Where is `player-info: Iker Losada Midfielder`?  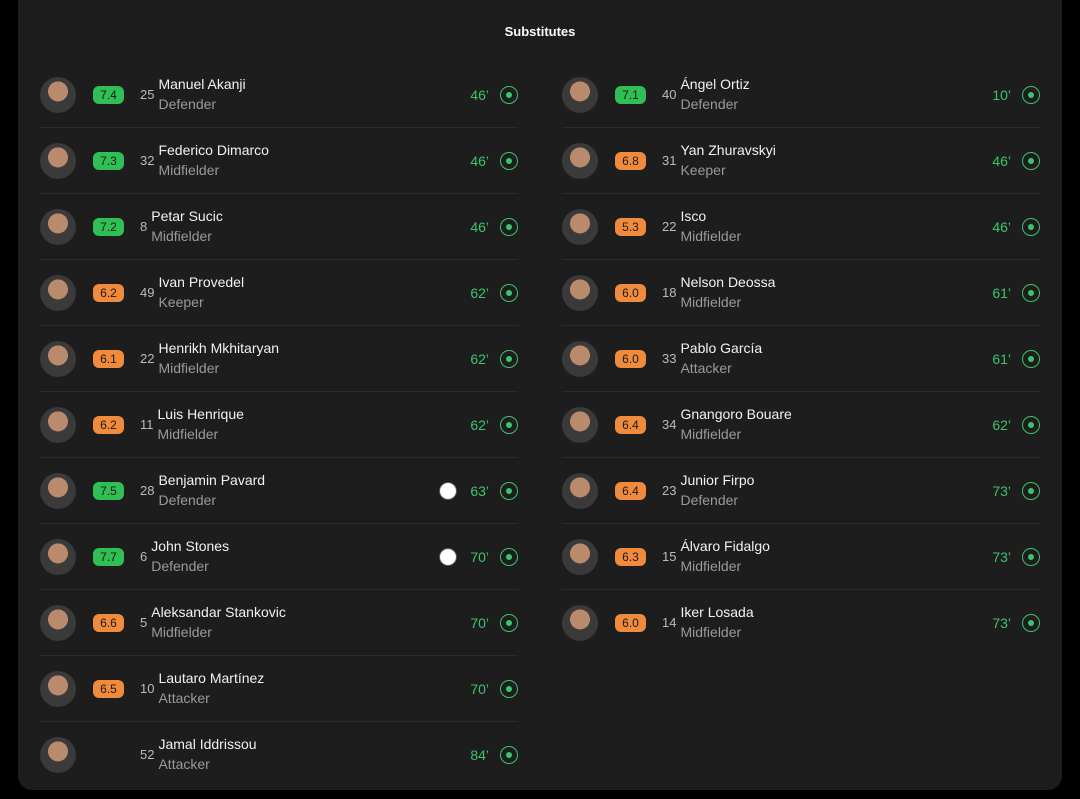
player-info: Iker Losada Midfielder is located at coordinates (716, 622).